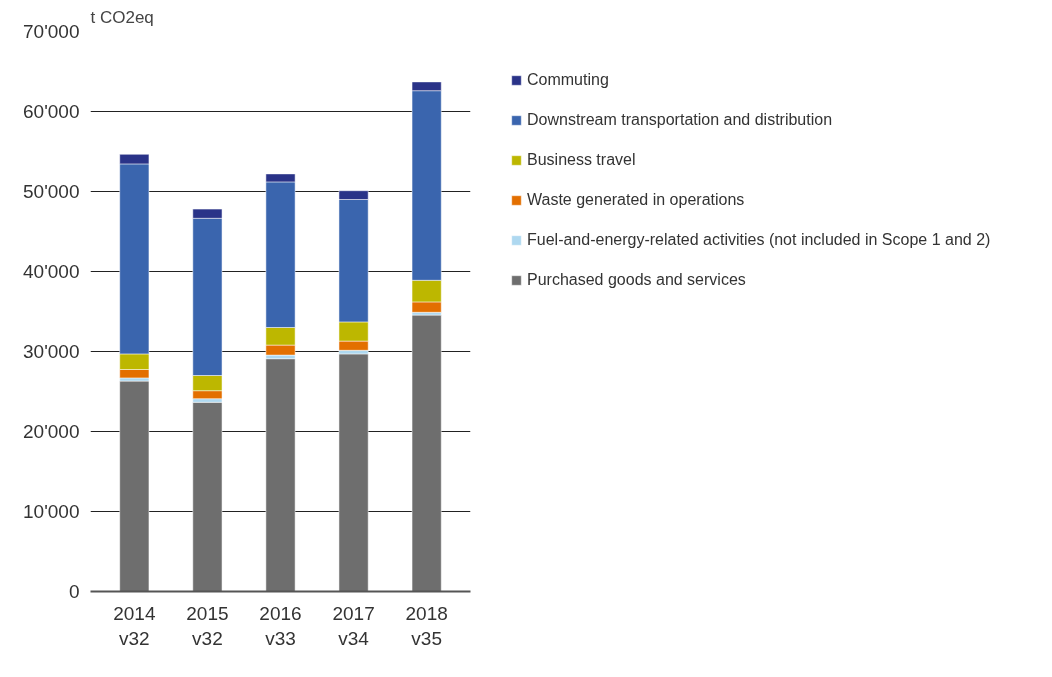 The image size is (1052, 677). I want to click on x-tick-label: 2018 v35, so click(426, 625).